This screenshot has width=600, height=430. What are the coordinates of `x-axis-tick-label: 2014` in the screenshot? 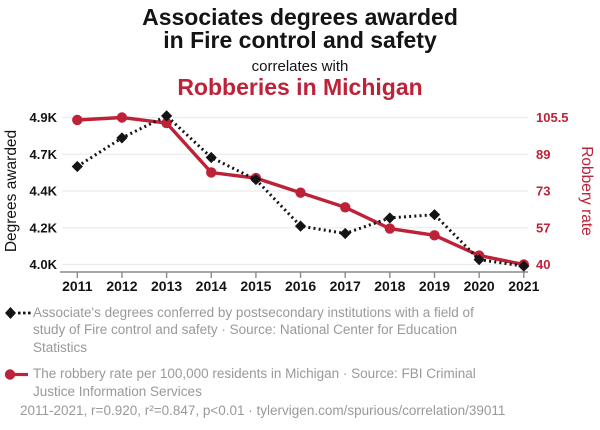 It's located at (211, 286).